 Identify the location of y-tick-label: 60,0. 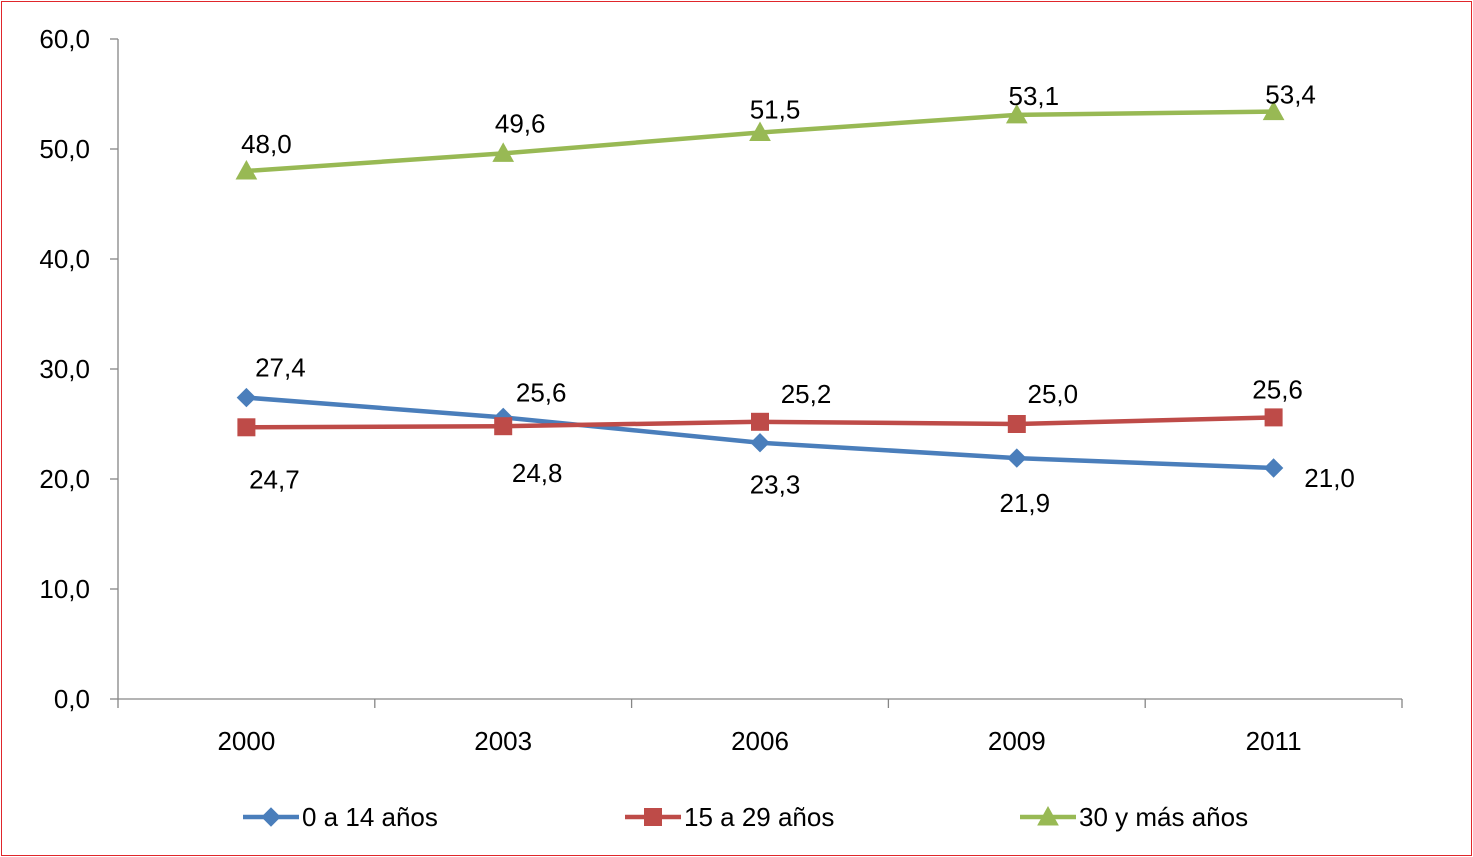
(64, 39).